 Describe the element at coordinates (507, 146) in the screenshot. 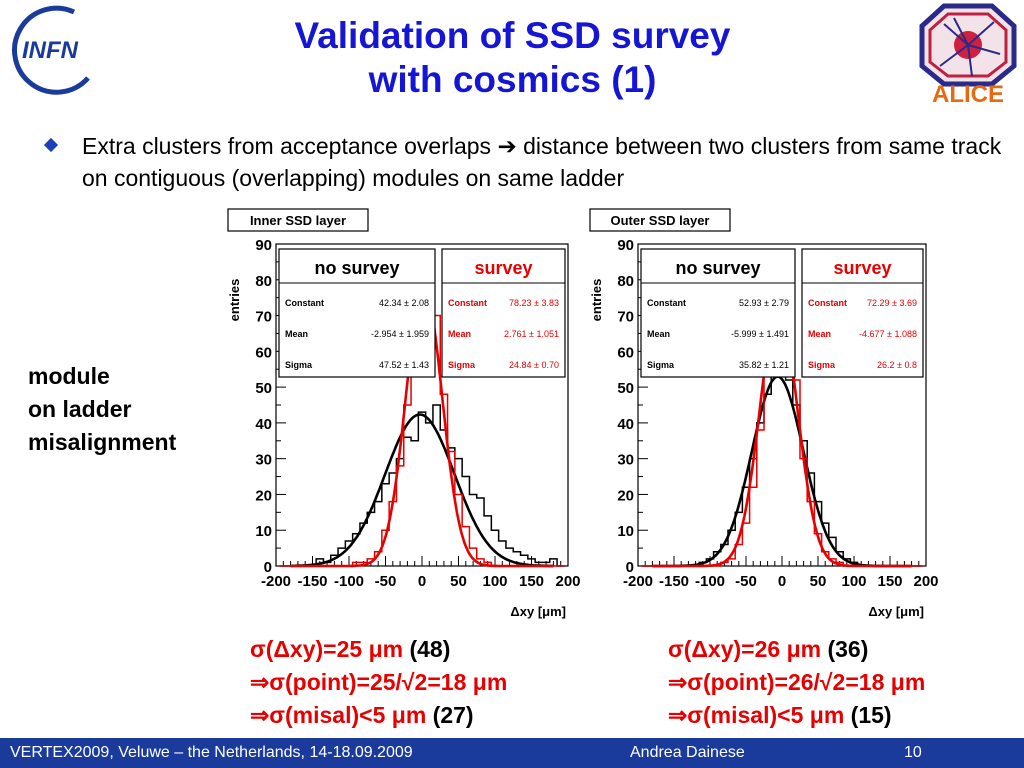

I see `arrow-icon: ➔` at that location.